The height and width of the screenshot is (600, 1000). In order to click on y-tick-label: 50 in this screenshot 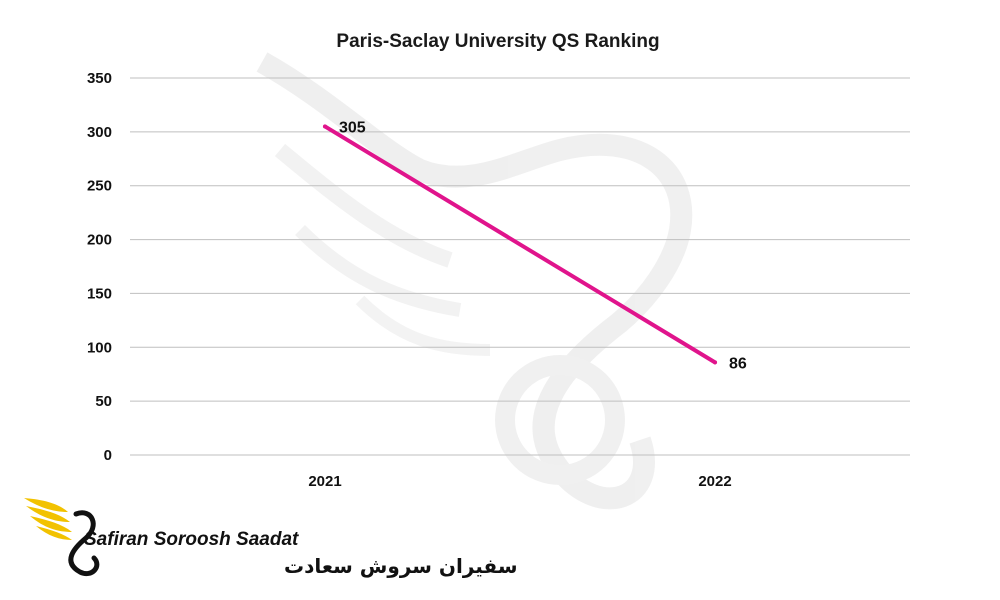, I will do `click(103, 401)`.